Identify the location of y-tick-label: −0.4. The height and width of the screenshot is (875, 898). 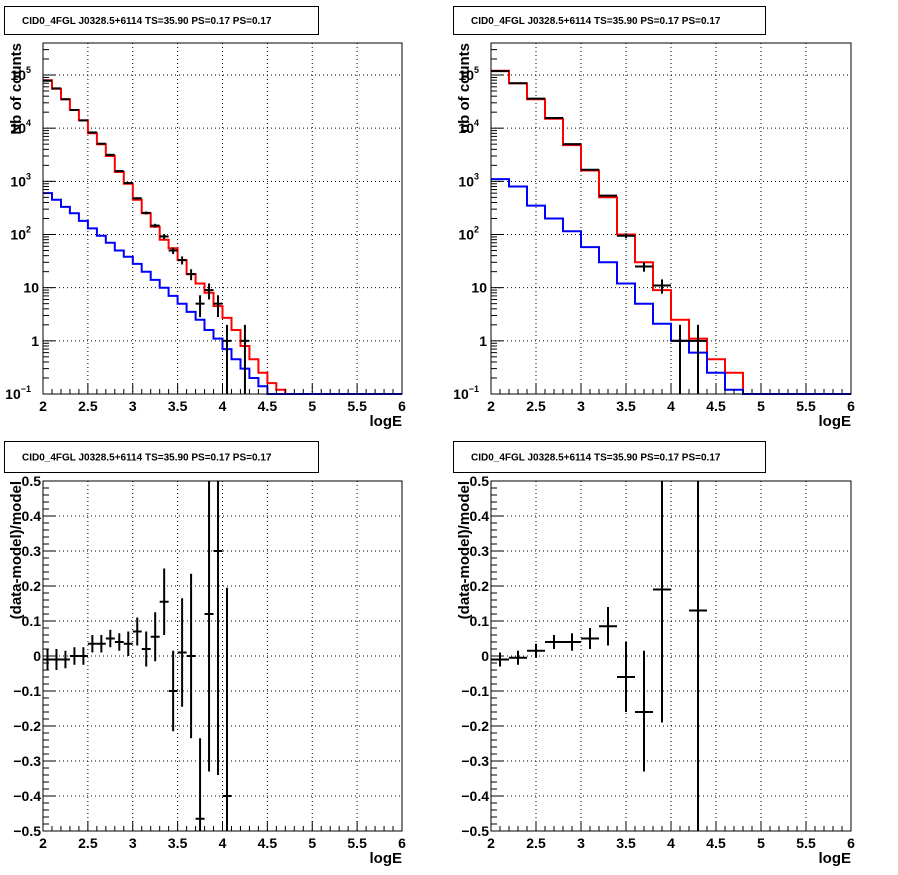
(475, 796).